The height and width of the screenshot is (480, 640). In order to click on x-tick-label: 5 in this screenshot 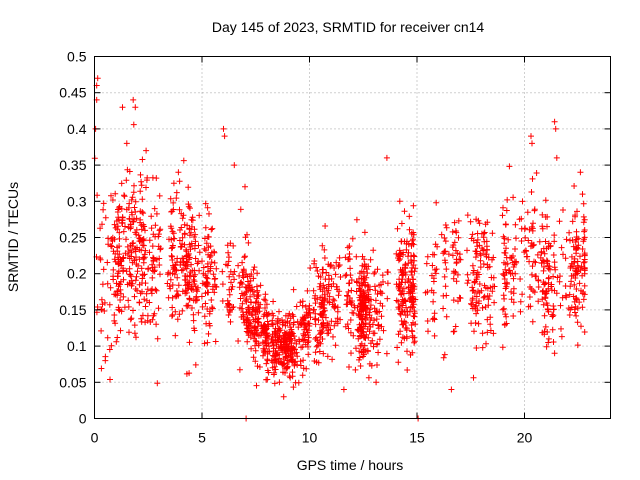, I will do `click(202, 438)`.